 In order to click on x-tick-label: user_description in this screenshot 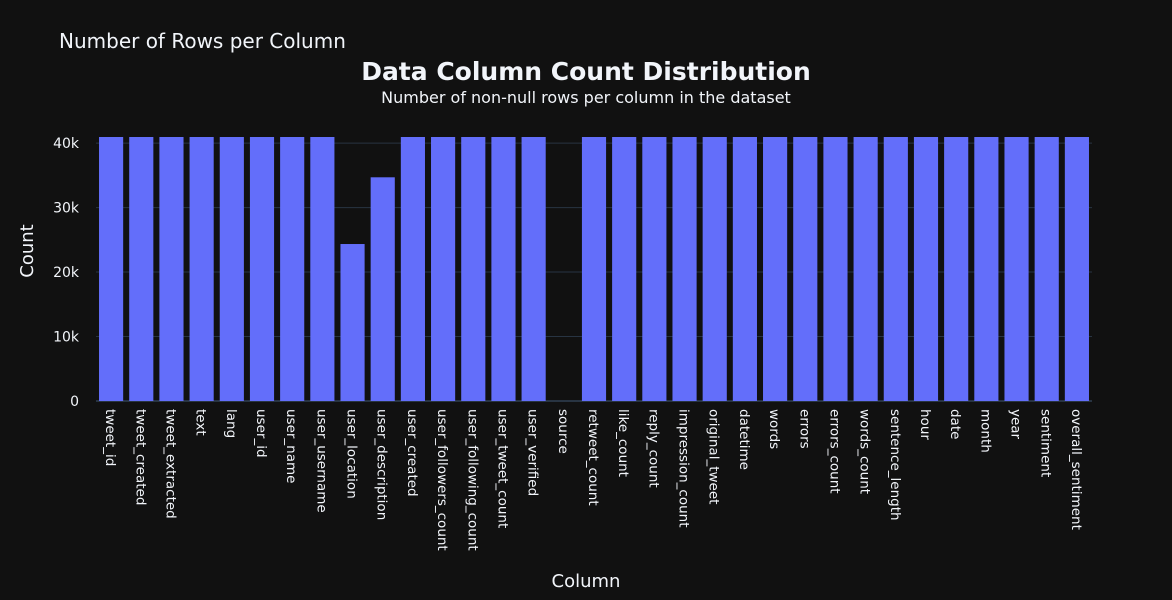, I will do `click(382, 464)`.